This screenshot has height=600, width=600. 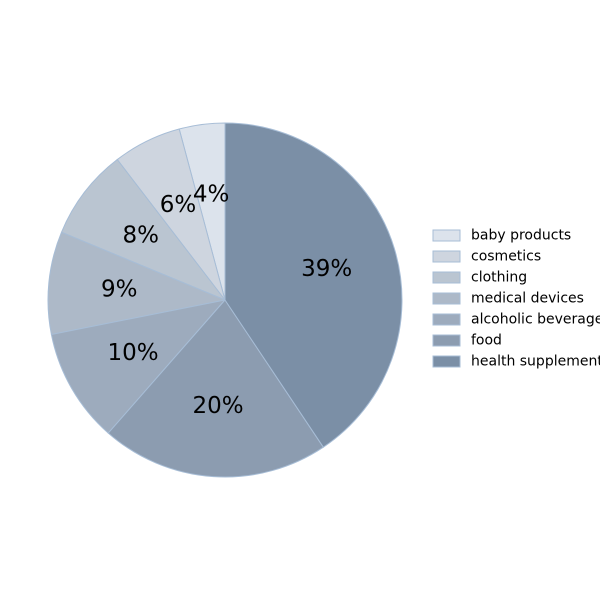 I want to click on pie-label-health-supplements: 39%, so click(x=326, y=269).